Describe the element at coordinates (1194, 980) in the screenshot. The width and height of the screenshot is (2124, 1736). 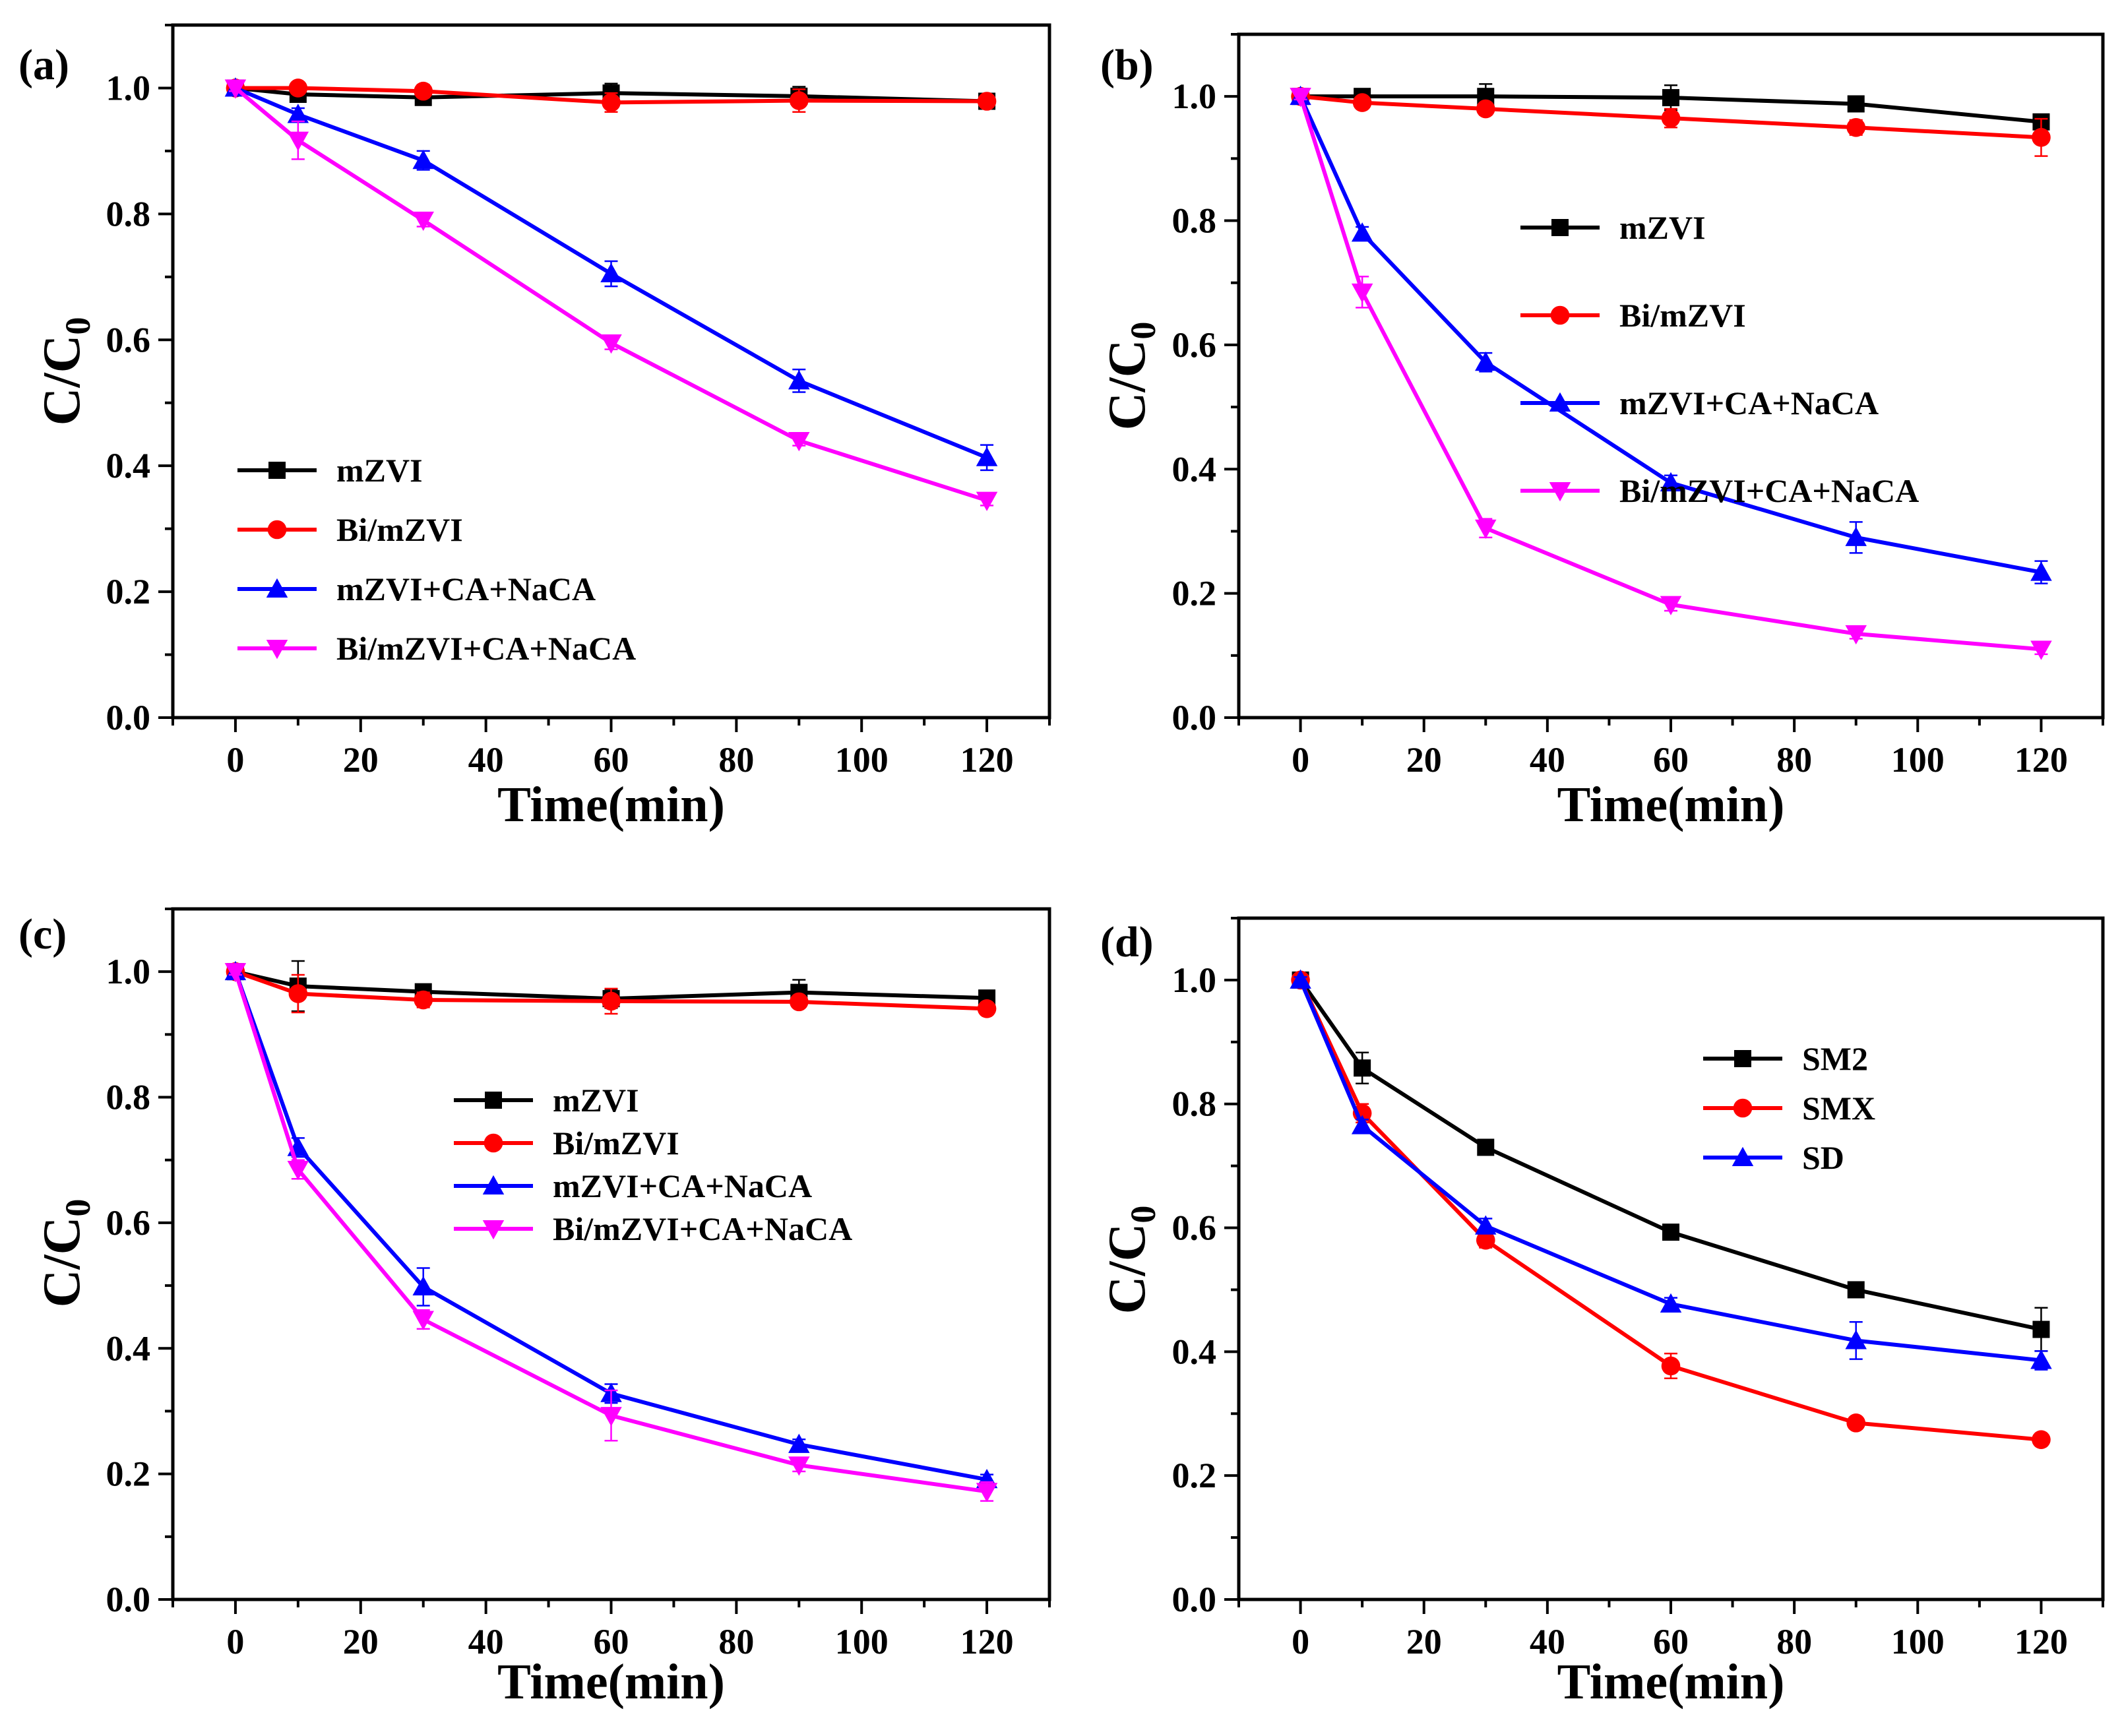
I see `y-tick-label: 1.0` at that location.